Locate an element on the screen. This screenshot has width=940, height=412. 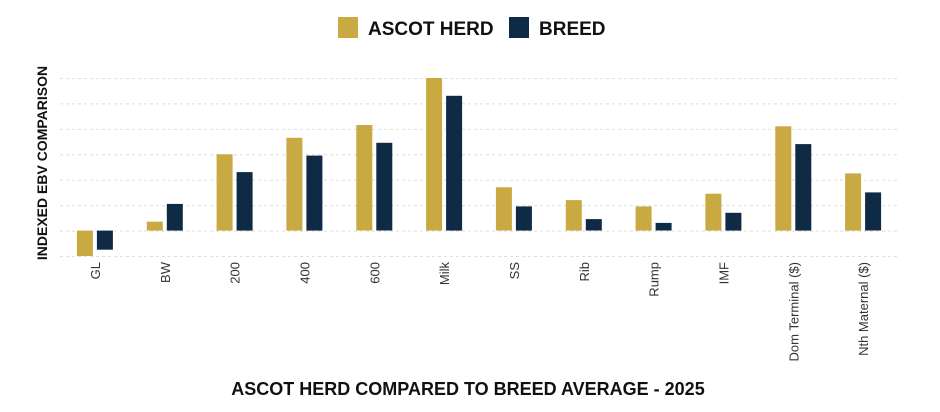
x-tick-label-nth-maternal: Nth Maternal ($) is located at coordinates (863, 309).